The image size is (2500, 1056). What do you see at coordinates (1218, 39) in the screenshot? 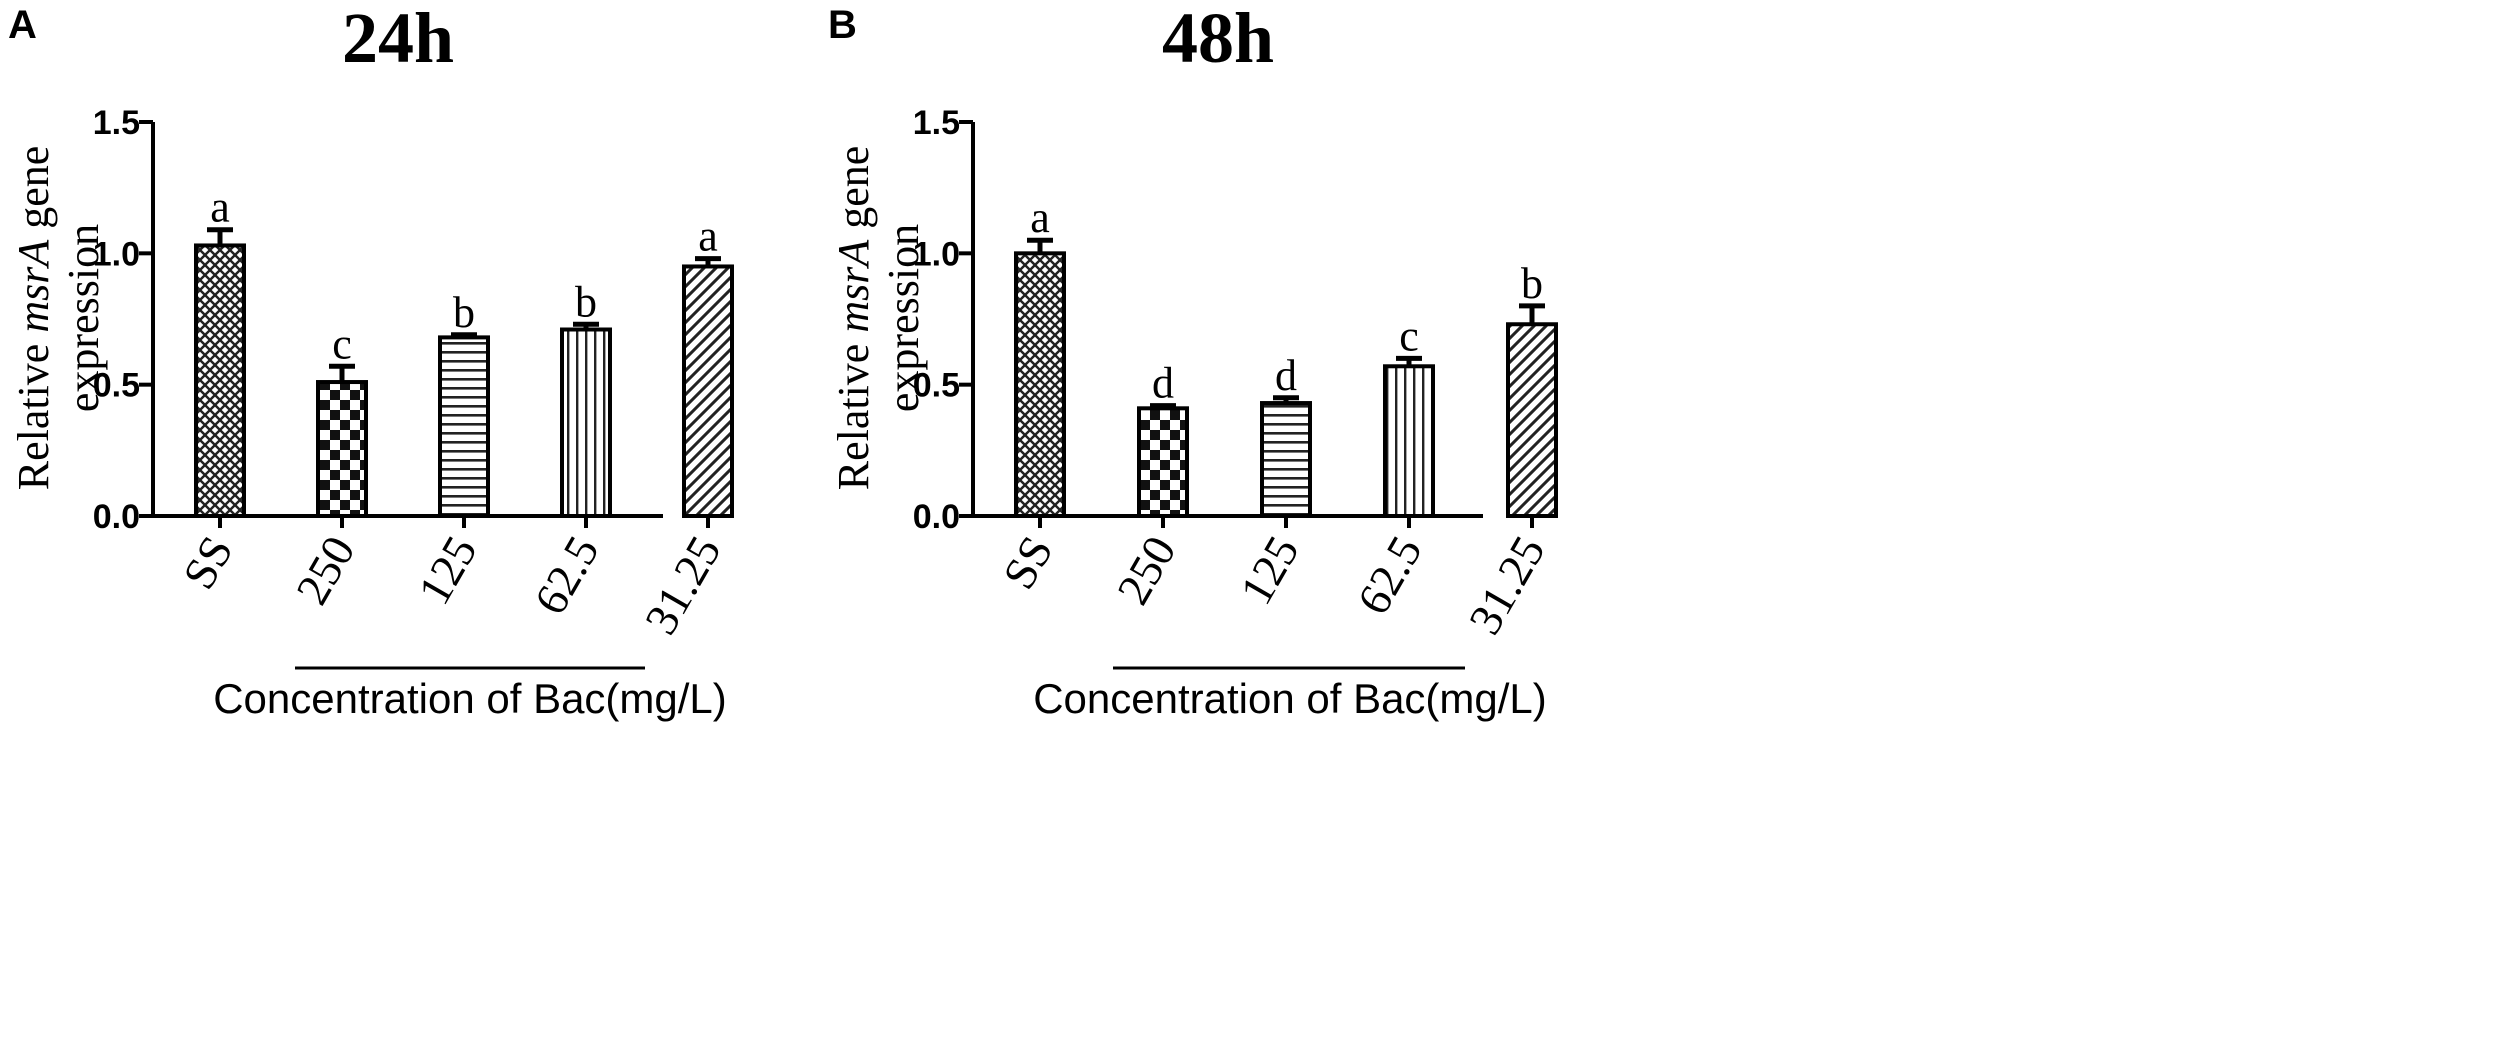
I see `chart-title: 48h` at bounding box center [1218, 39].